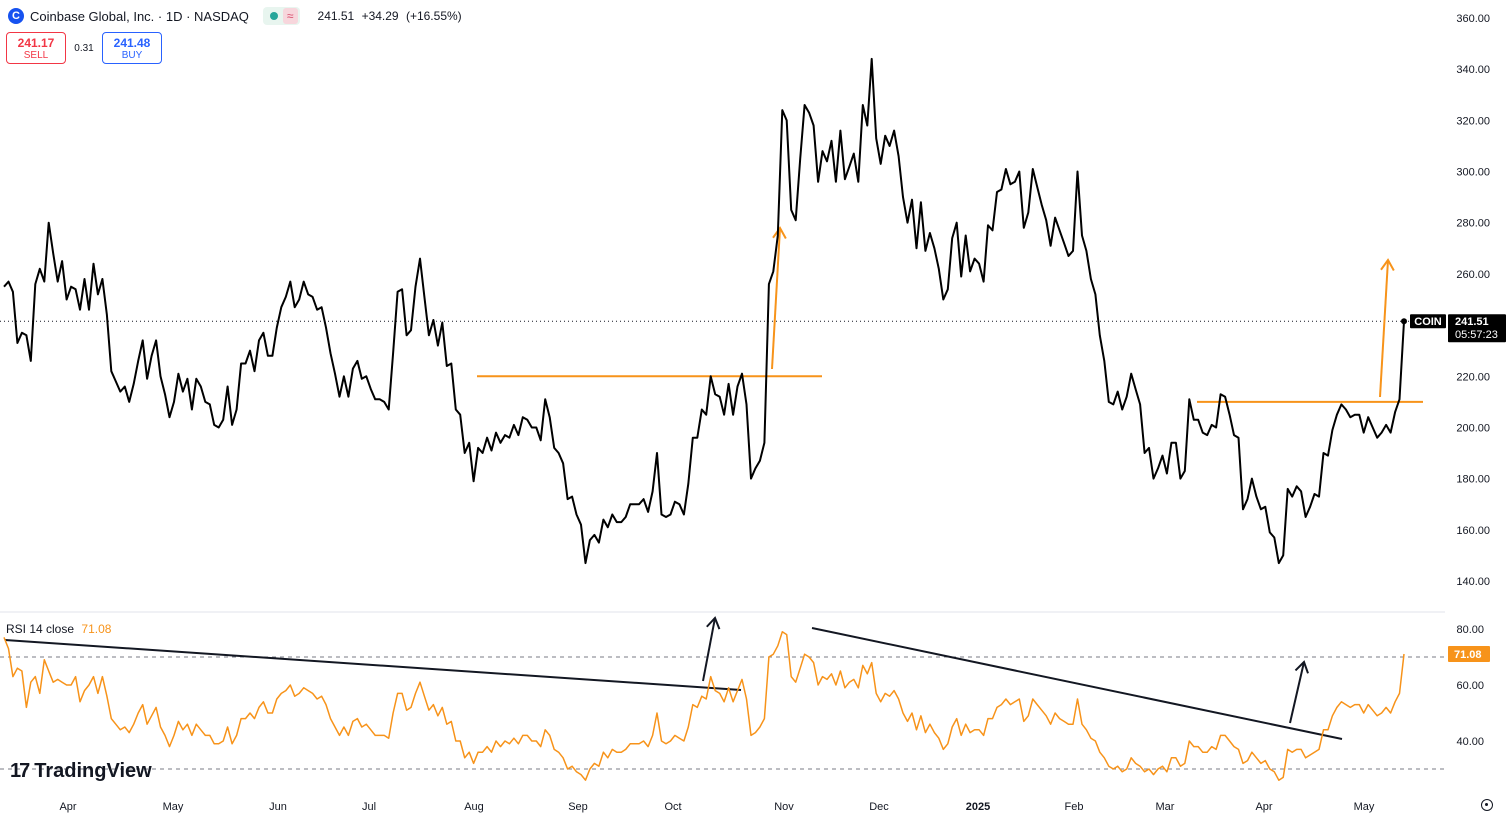  Describe the element at coordinates (1473, 19) in the screenshot. I see `price-tick-label: 360.00` at that location.